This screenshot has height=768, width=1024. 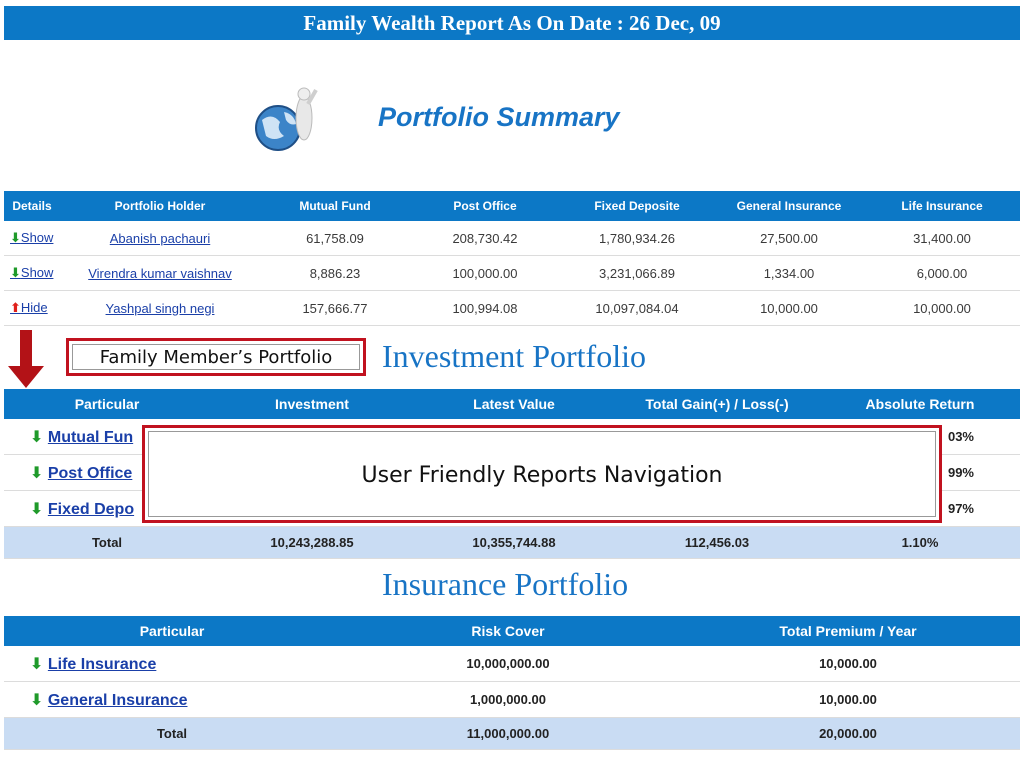 I want to click on col-absolute-return: Absolute Return, so click(x=920, y=404).